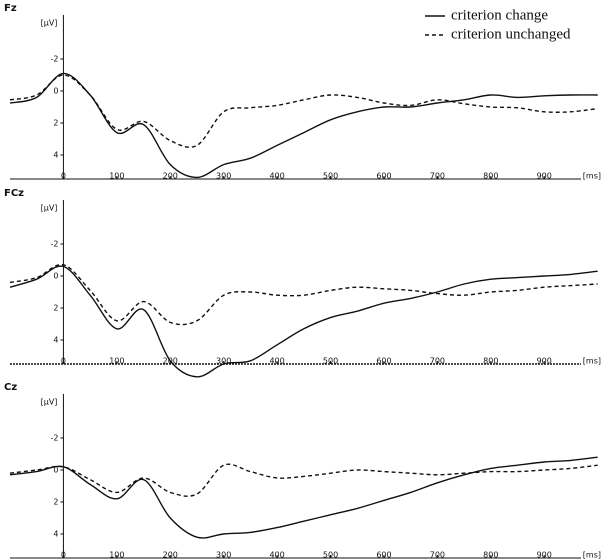 This screenshot has height=560, width=606. Describe the element at coordinates (10, 387) in the screenshot. I see `panel-title: Cz` at that location.